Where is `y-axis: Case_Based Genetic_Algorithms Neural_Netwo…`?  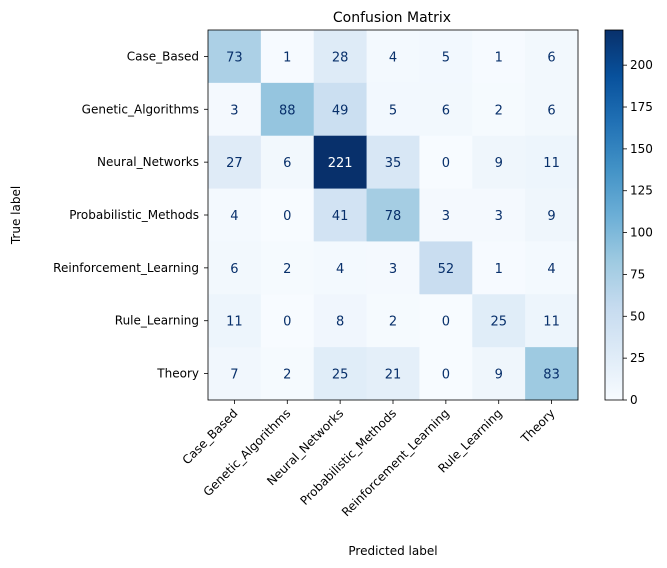
y-axis: Case_Based Genetic_Algorithms Neural_Netwo… is located at coordinates (130, 215).